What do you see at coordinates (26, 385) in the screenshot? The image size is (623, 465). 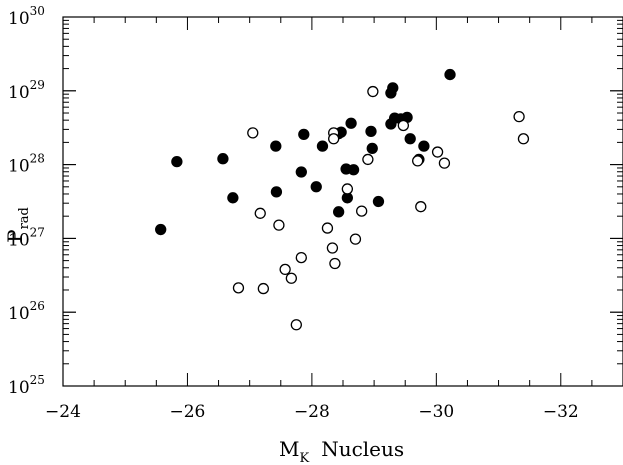 I see `y-tick-label: 1025` at bounding box center [26, 385].